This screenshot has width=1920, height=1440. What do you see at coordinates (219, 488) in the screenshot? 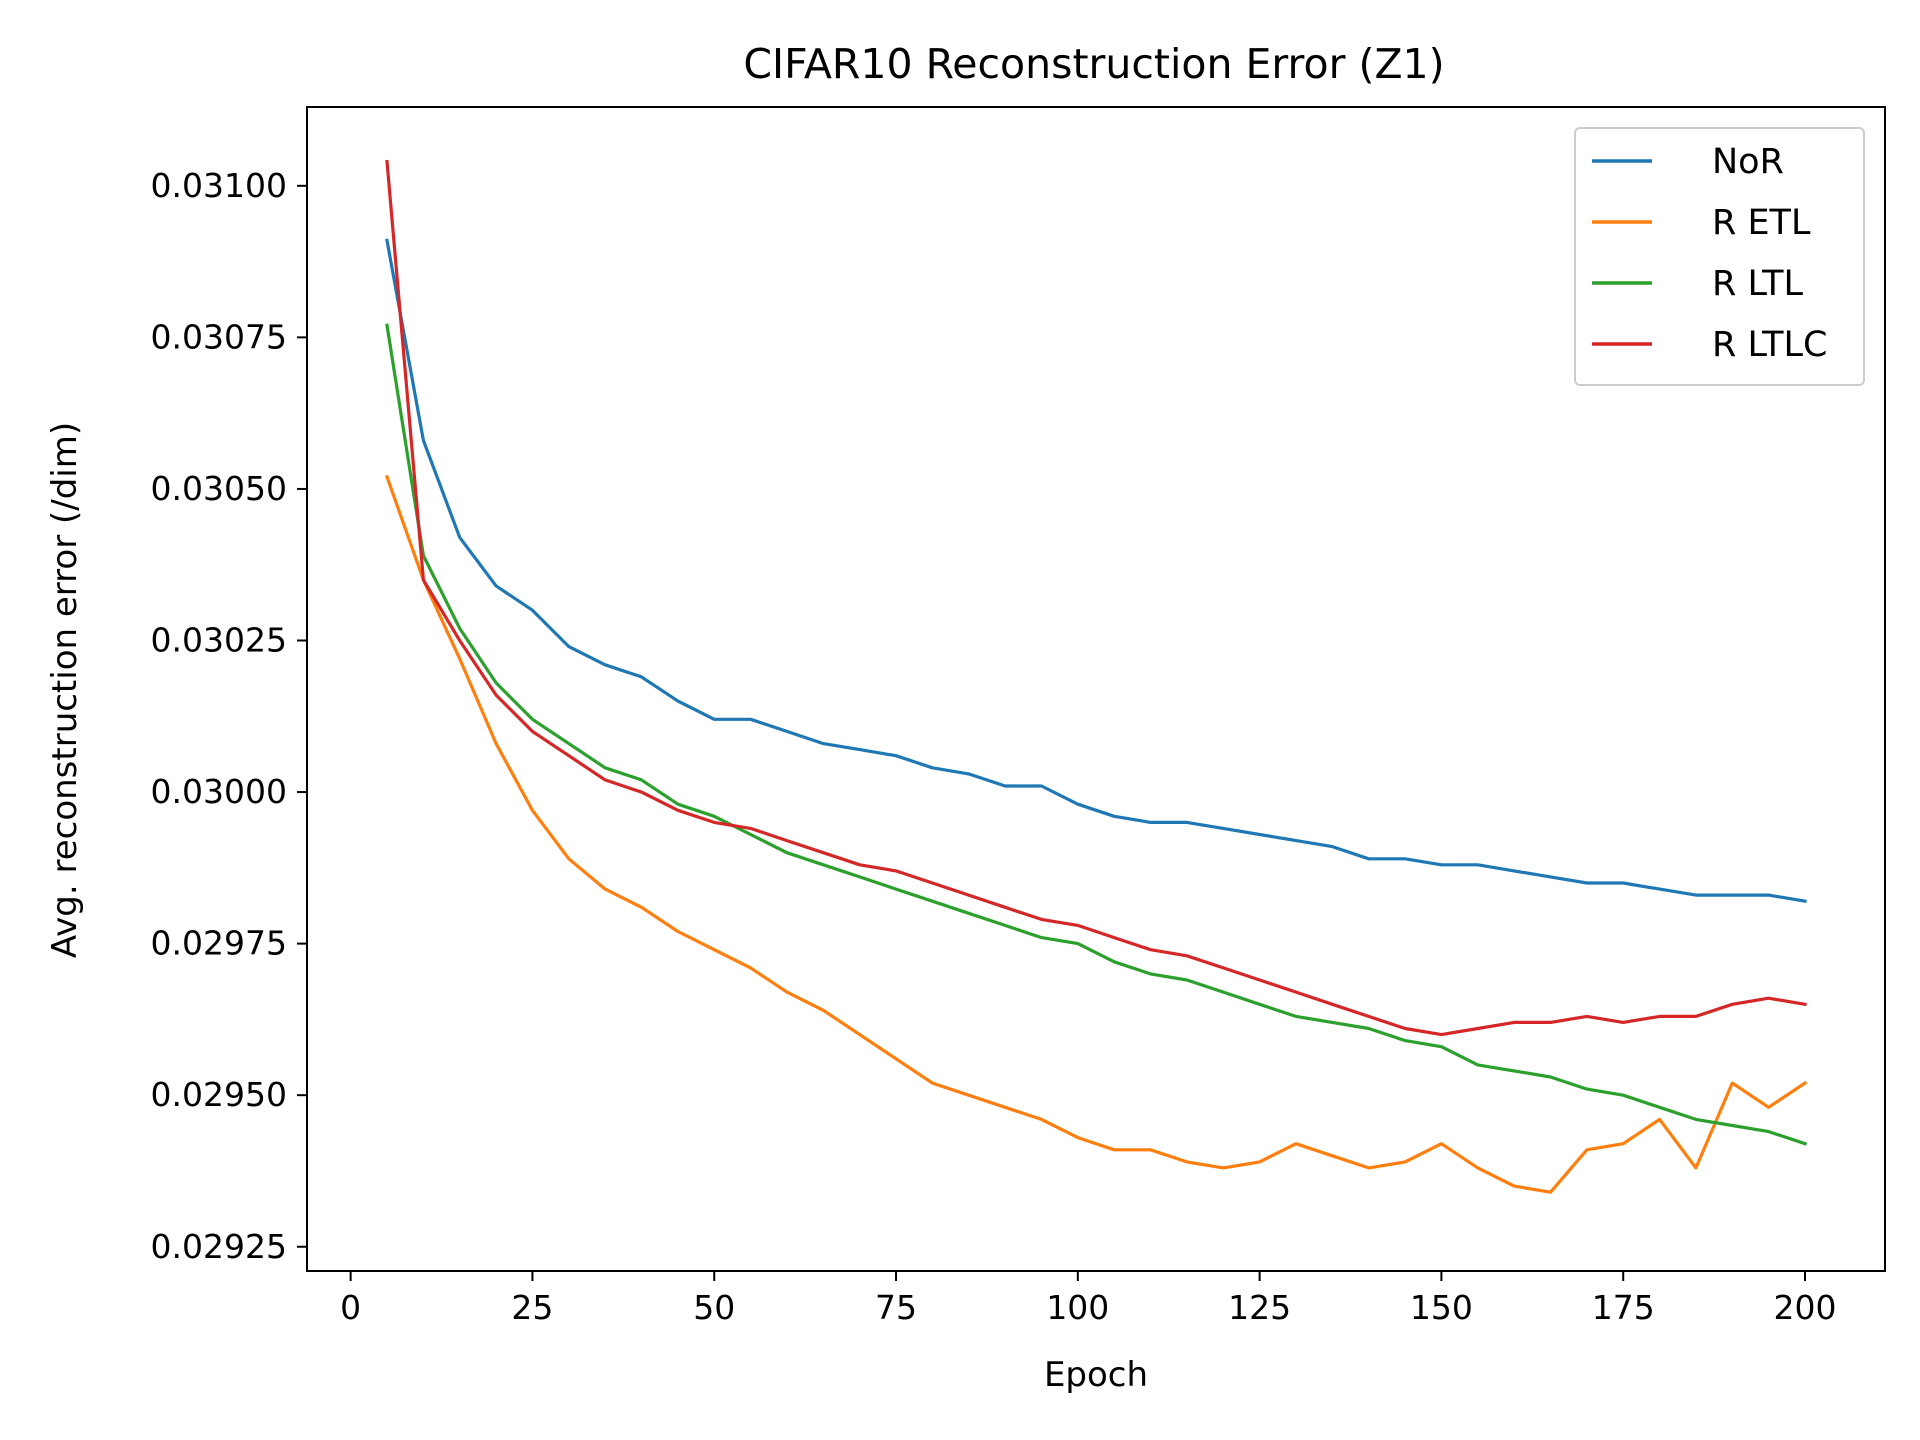
I see `y-tick-label: 0.03050` at bounding box center [219, 488].